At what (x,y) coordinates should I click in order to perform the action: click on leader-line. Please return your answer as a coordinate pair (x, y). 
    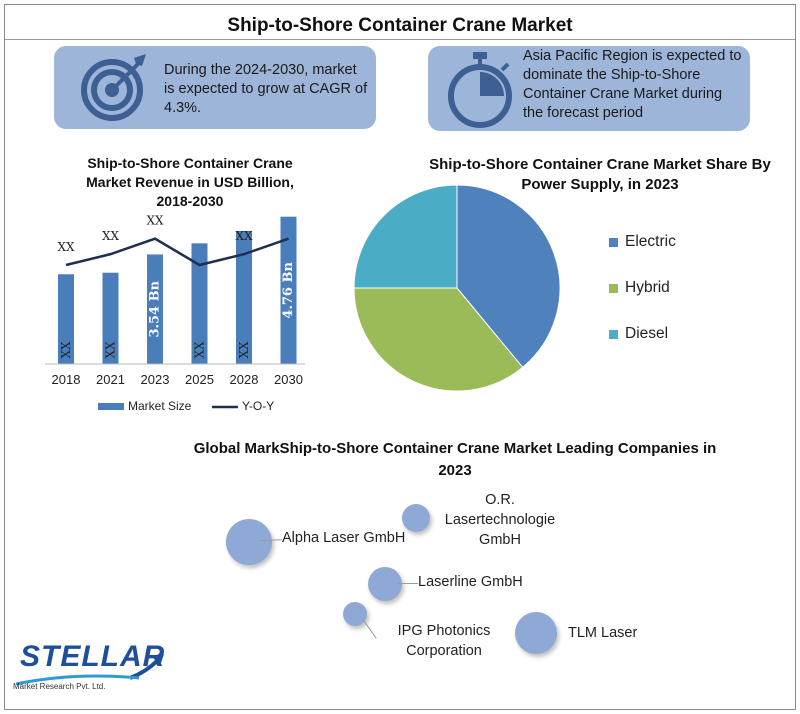
    Looking at the image, I should click on (408, 583).